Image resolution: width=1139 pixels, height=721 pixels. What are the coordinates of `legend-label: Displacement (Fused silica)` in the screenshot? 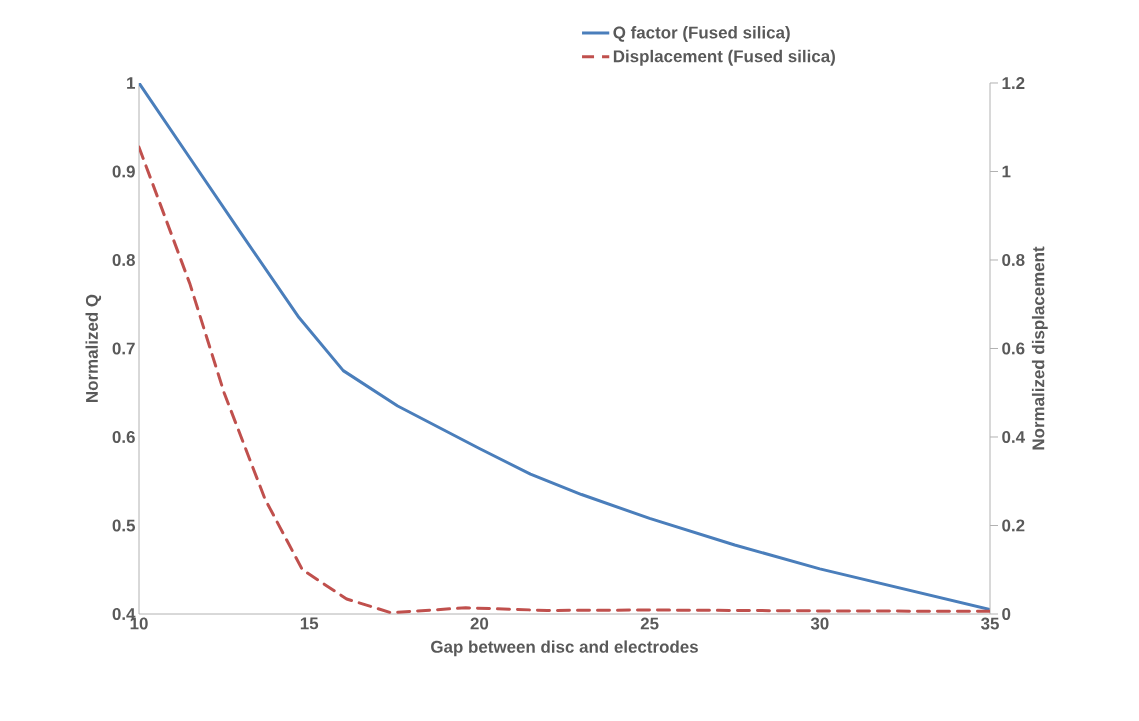 It's located at (724, 57).